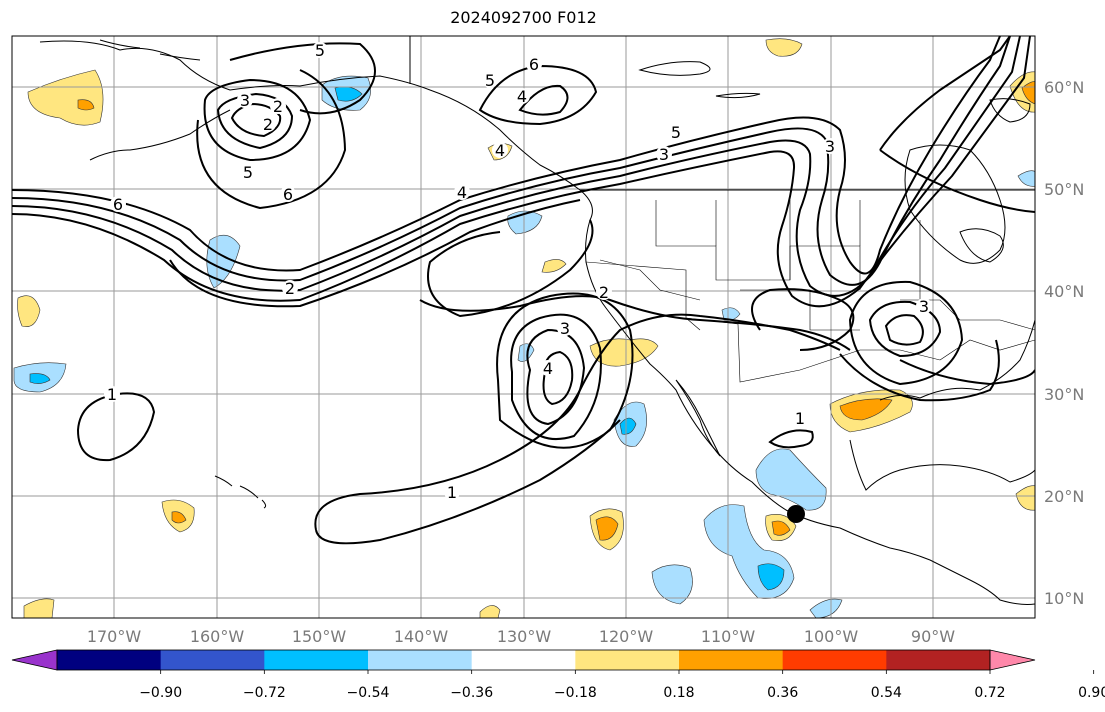 Image resolution: width=1105 pixels, height=712 pixels. I want to click on longitude-label: 160°W, so click(217, 636).